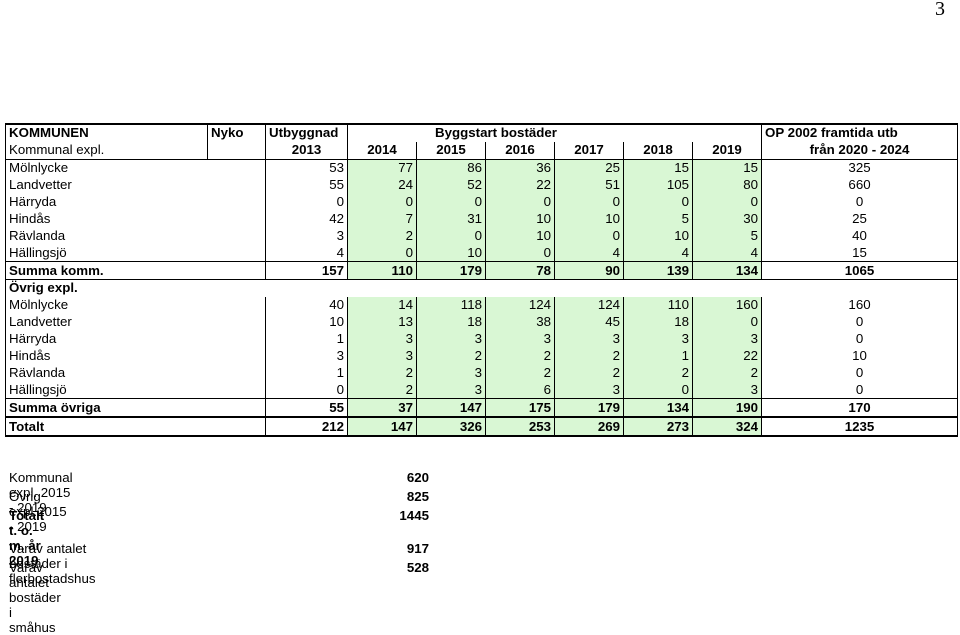 The height and width of the screenshot is (635, 960). I want to click on table-row: Landvetter 10 13 18 38 45 18 0 0, so click(482, 322).